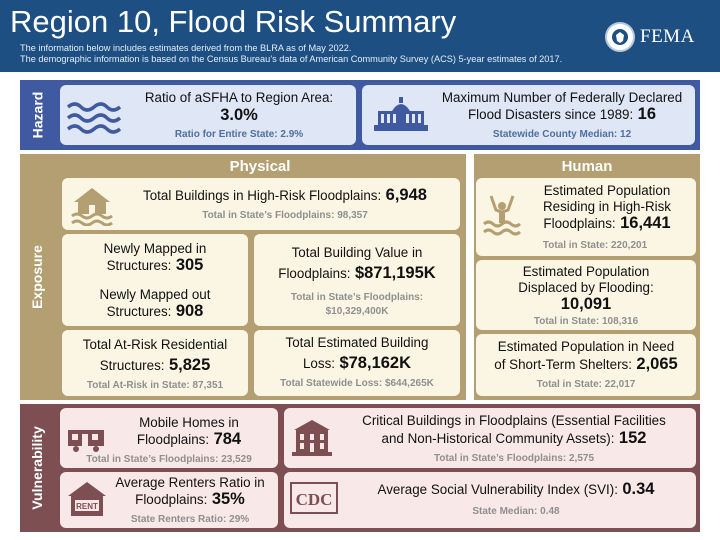 This screenshot has width=720, height=540. What do you see at coordinates (173, 439) in the screenshot?
I see `mobile-homes-label-2: Floodplains:` at bounding box center [173, 439].